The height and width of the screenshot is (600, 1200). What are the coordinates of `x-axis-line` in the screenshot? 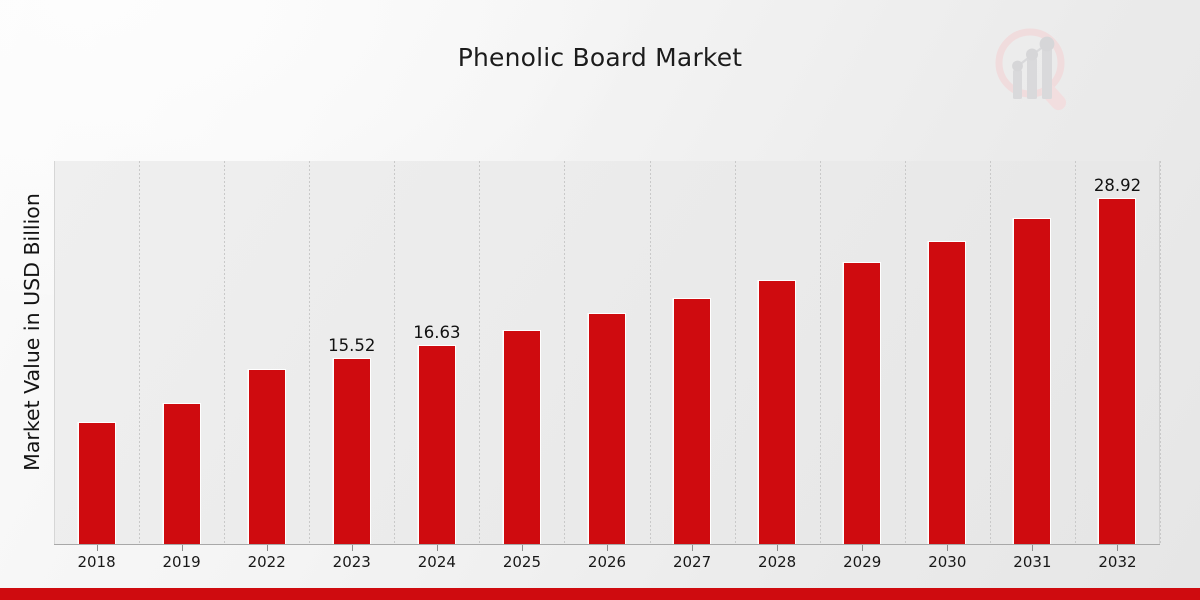 It's located at (607, 544).